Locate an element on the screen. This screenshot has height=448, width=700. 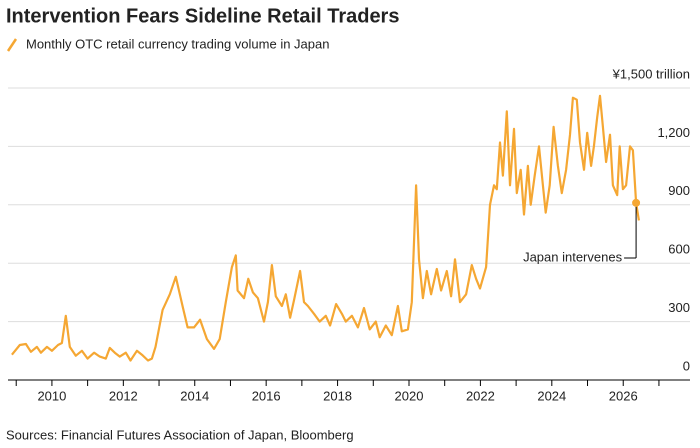
x-tick-label: 2012 is located at coordinates (123, 395).